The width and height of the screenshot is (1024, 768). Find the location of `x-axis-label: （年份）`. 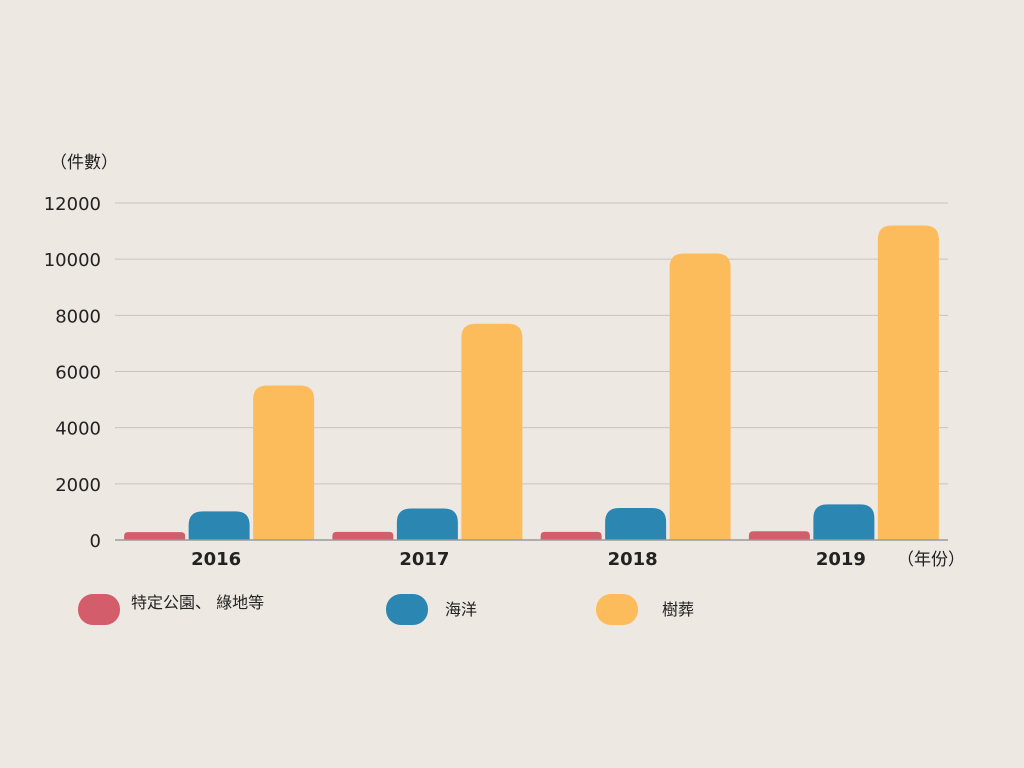

x-axis-label: （年份） is located at coordinates (931, 560).